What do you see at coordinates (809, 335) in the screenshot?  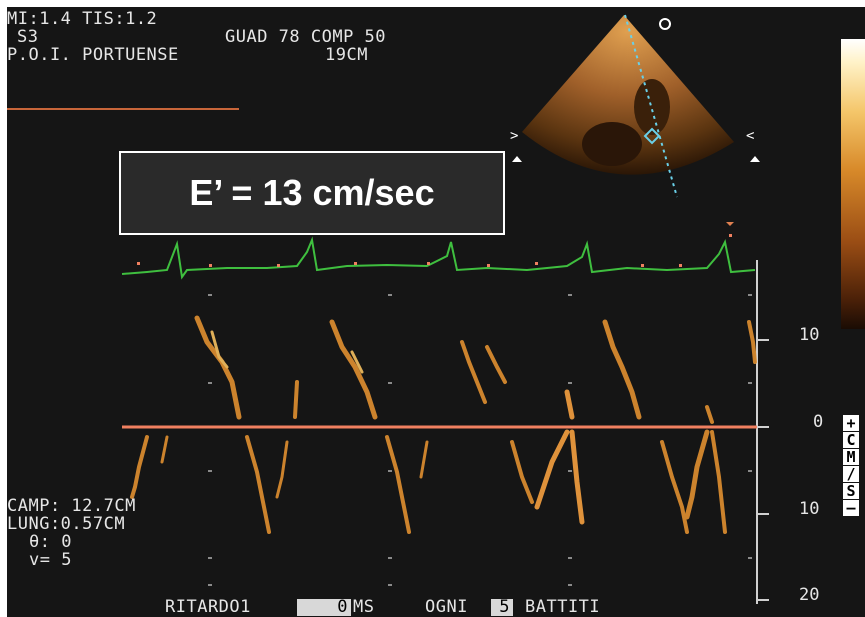 I see `scale-label-pos10: 10` at bounding box center [809, 335].